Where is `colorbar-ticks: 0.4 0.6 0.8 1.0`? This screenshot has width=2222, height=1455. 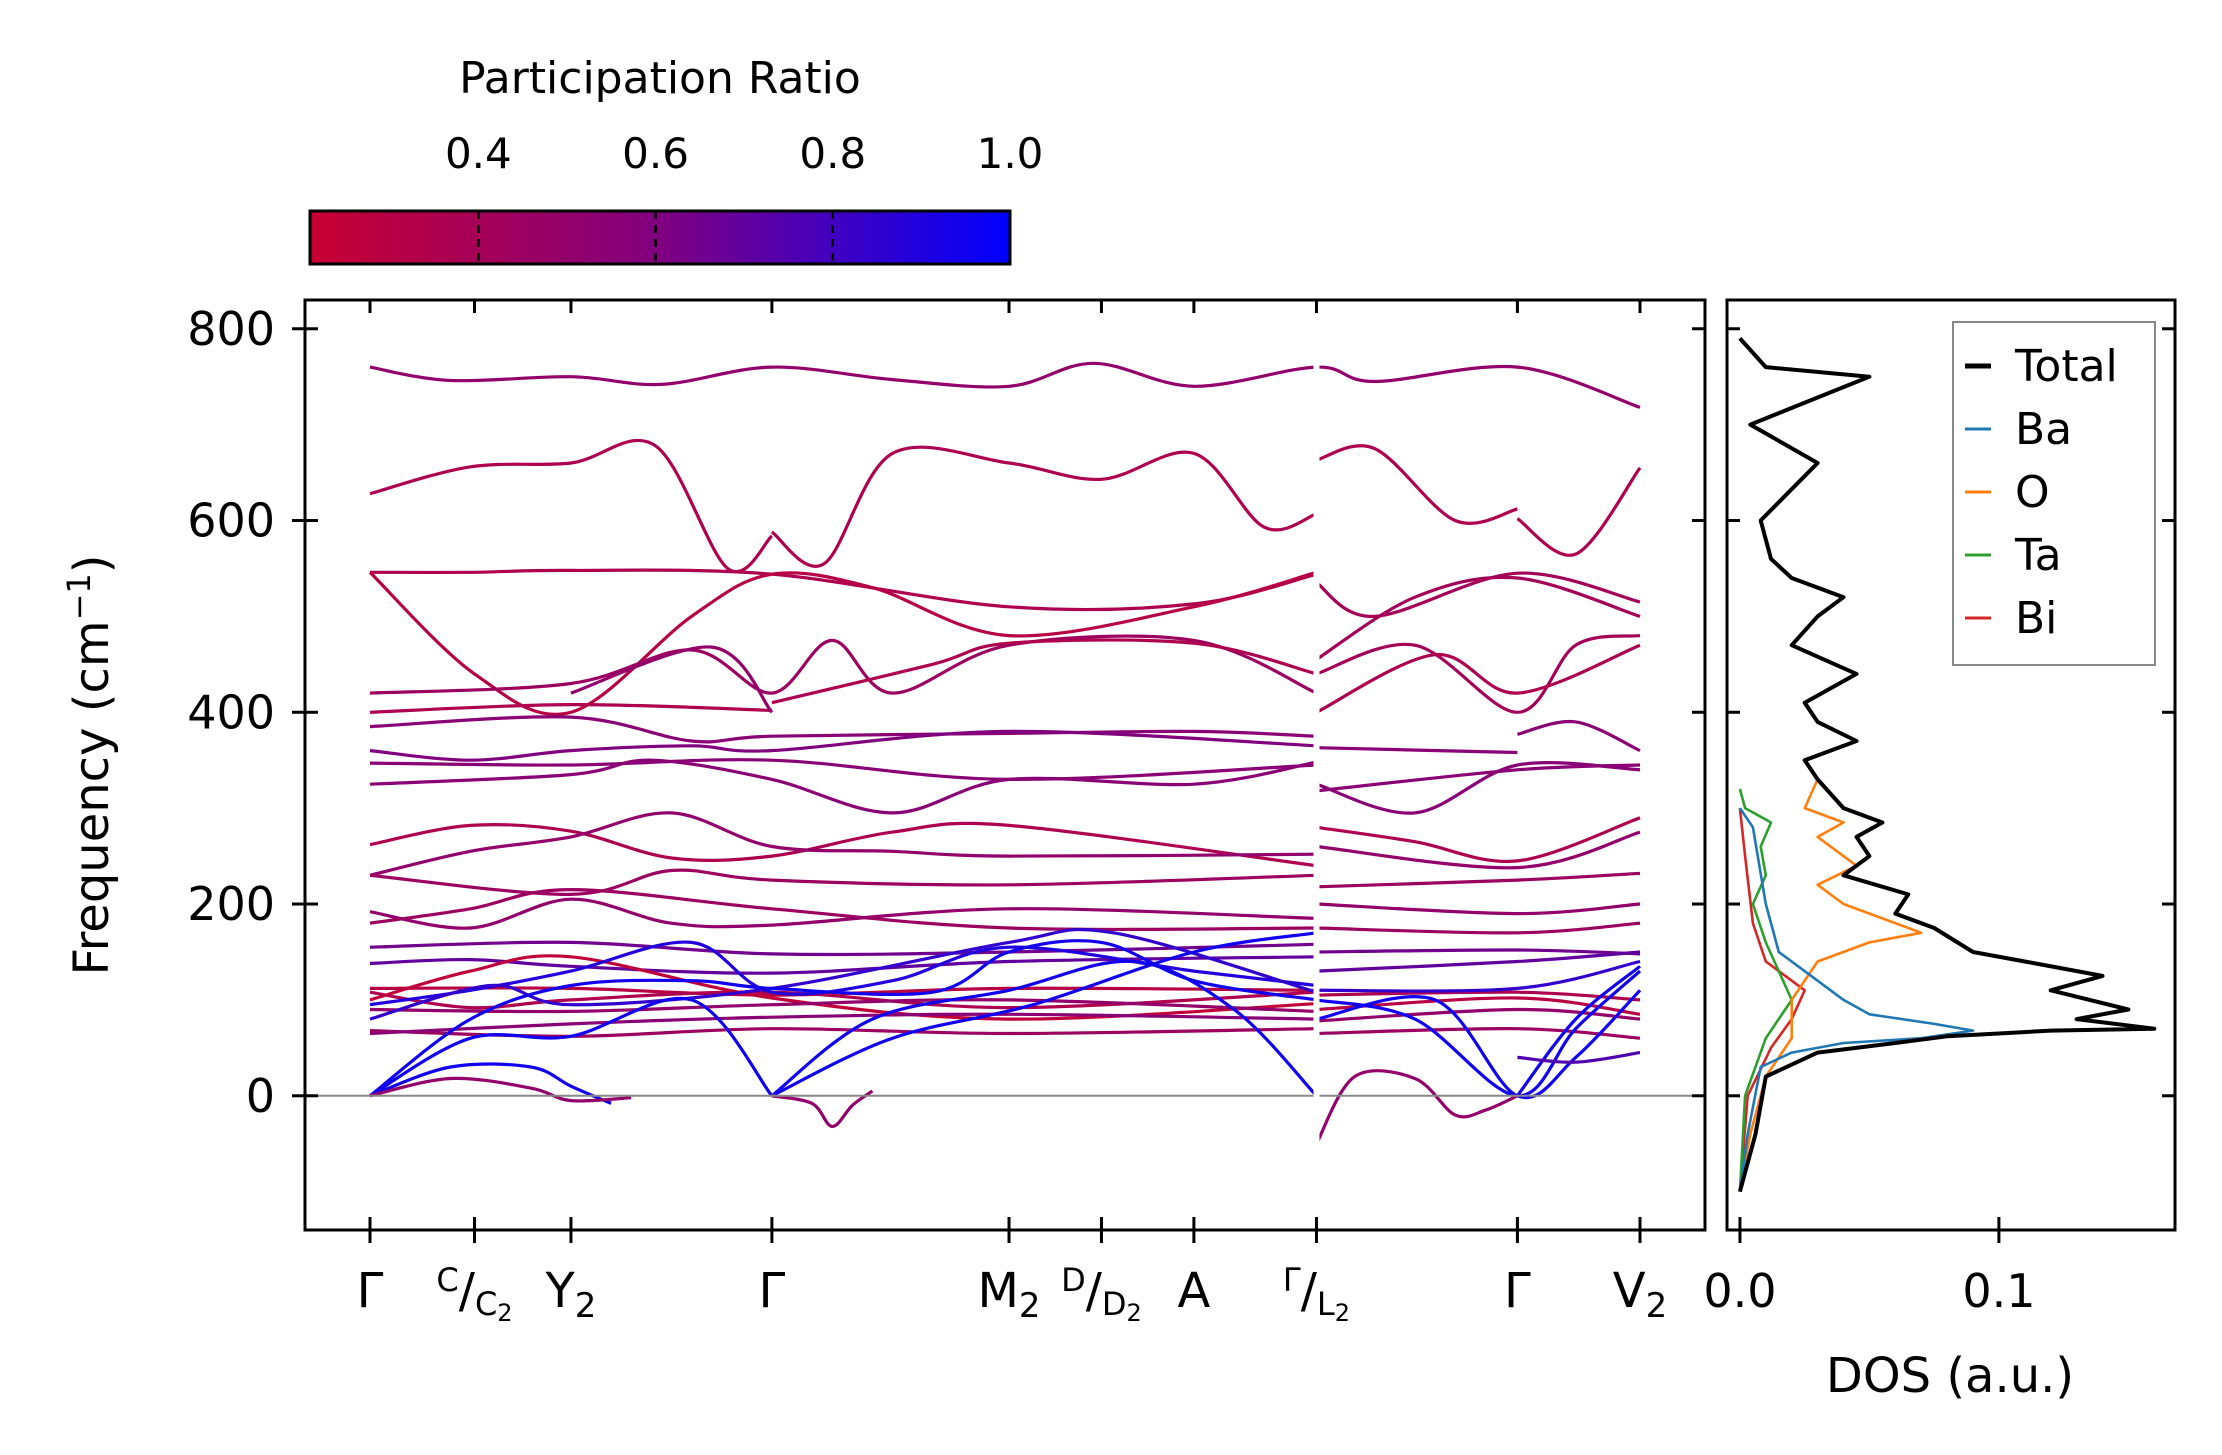
colorbar-ticks: 0.4 0.6 0.8 1.0 is located at coordinates (744, 196).